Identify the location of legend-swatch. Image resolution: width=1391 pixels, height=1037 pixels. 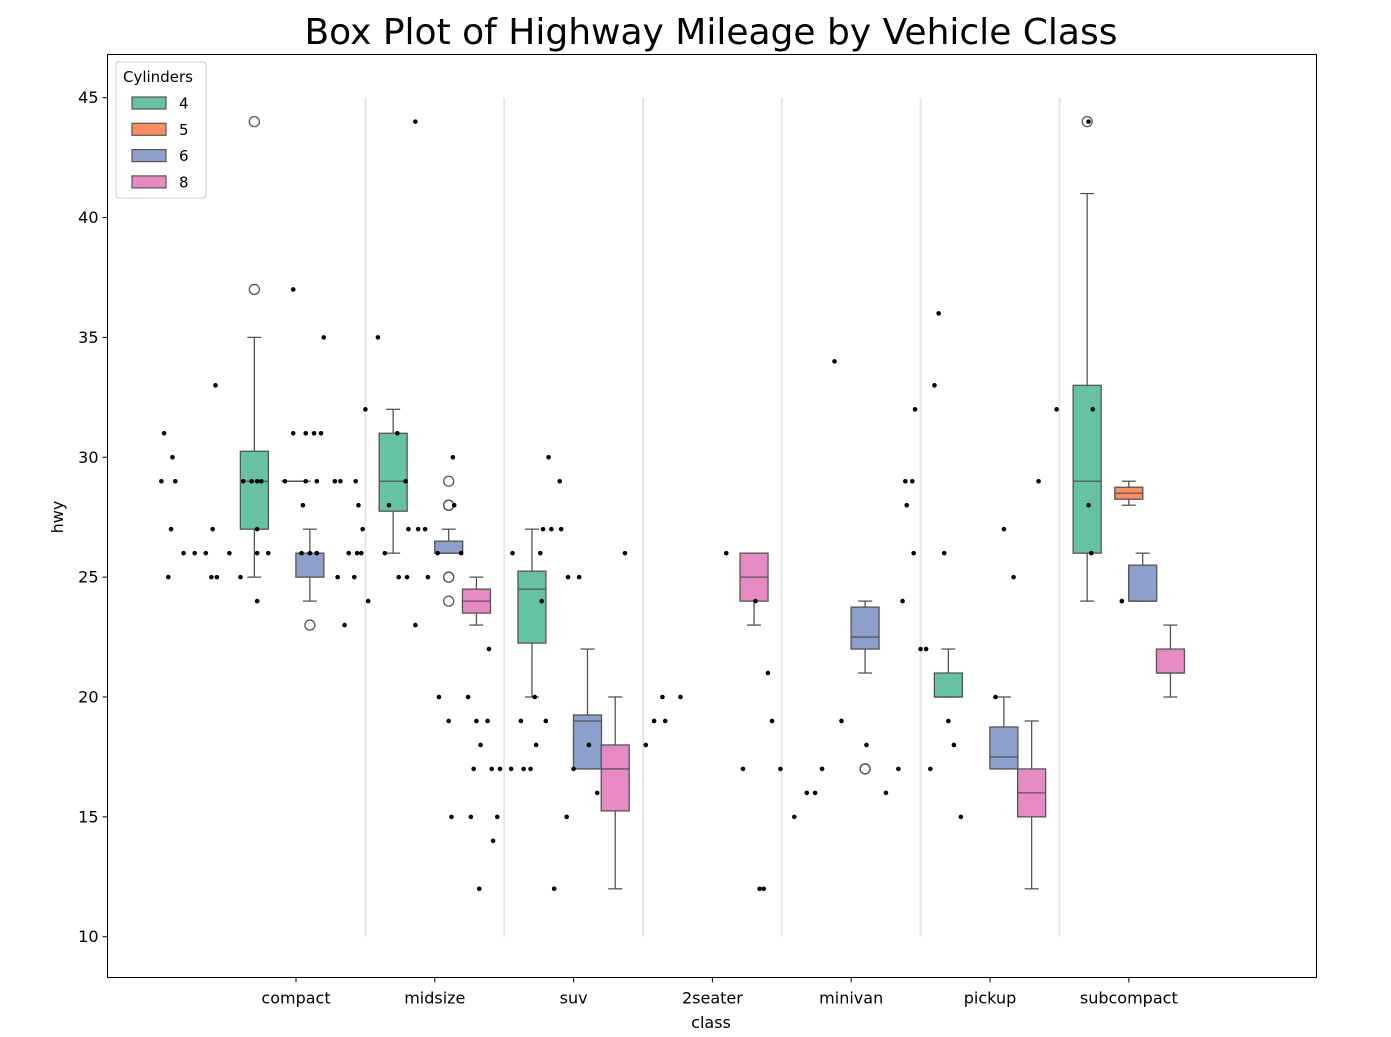
(149, 182).